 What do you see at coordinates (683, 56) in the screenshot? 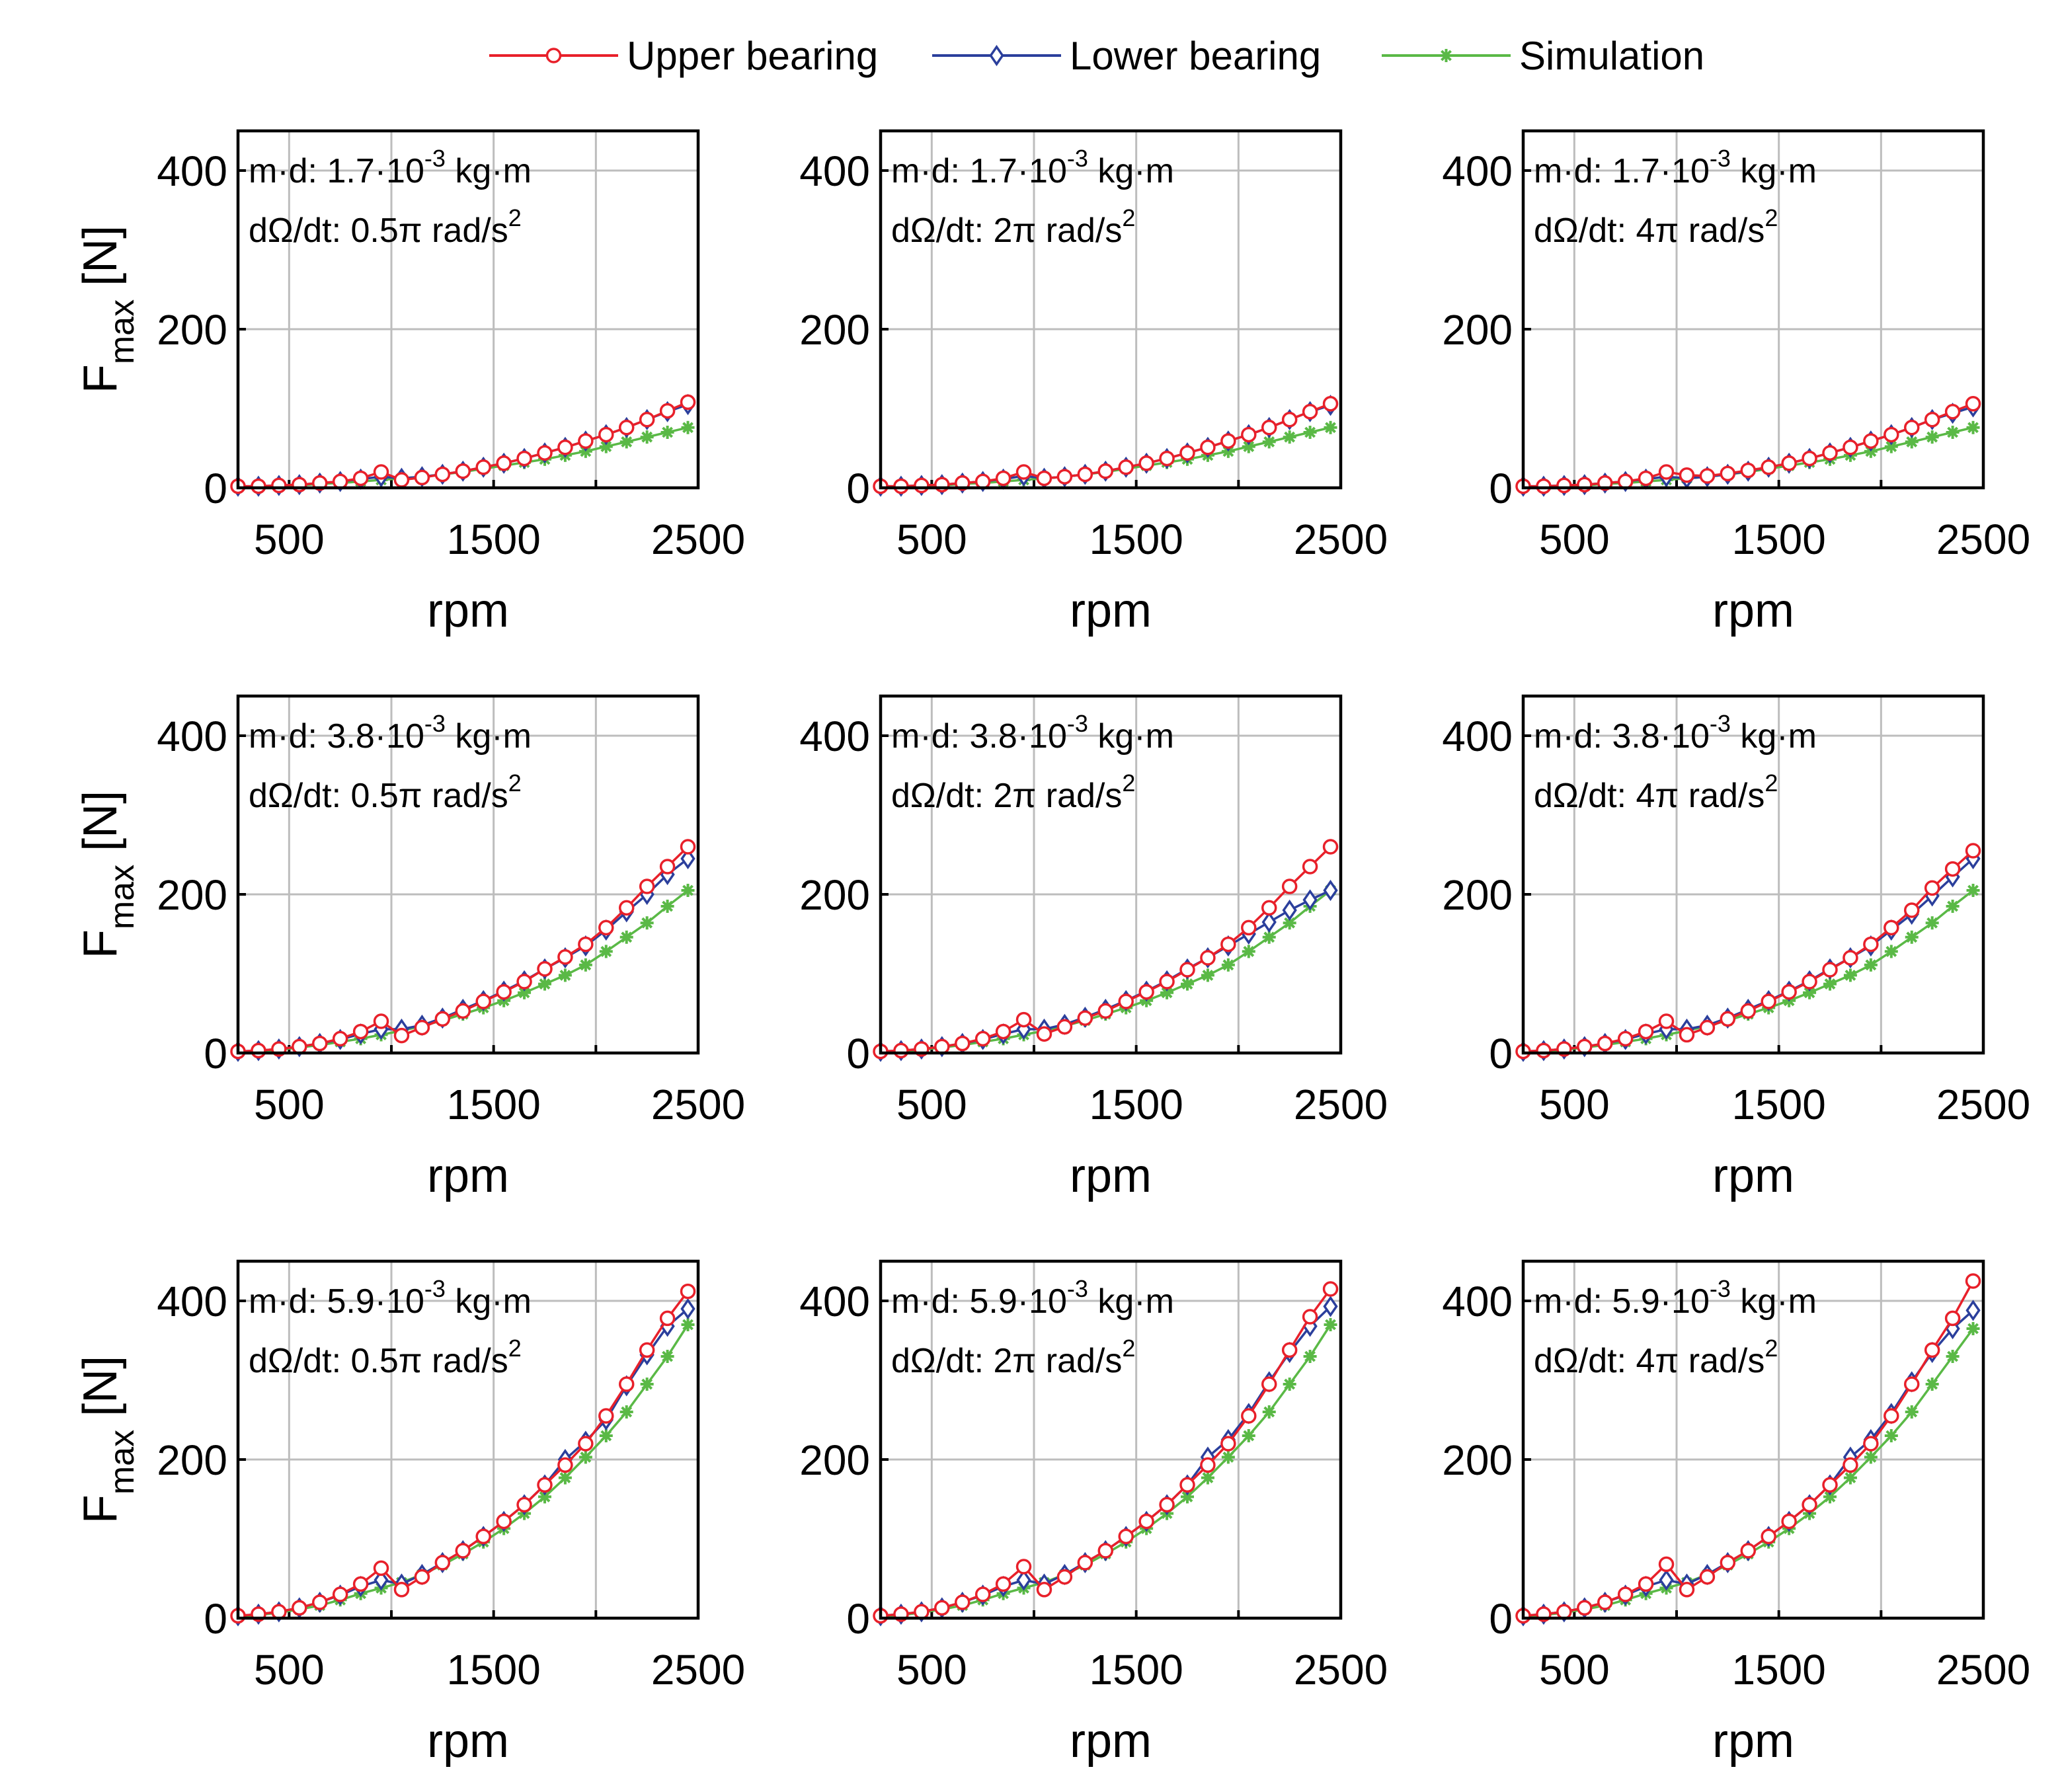
I see `legend-item-upper-bearing: Upper bearing` at bounding box center [683, 56].